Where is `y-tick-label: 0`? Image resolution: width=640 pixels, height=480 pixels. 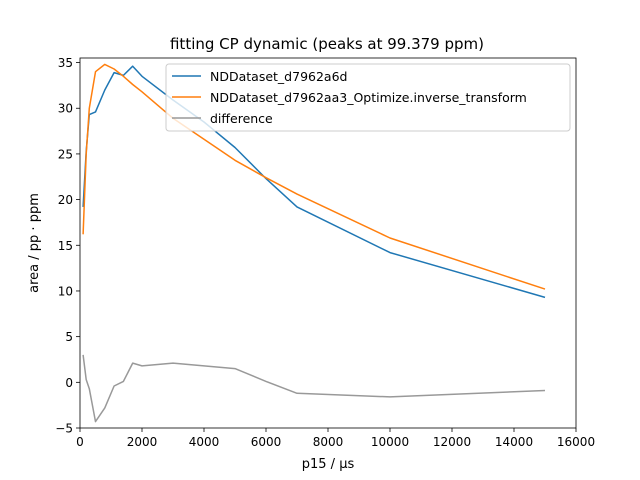
y-tick-label: 0 is located at coordinates (69, 383).